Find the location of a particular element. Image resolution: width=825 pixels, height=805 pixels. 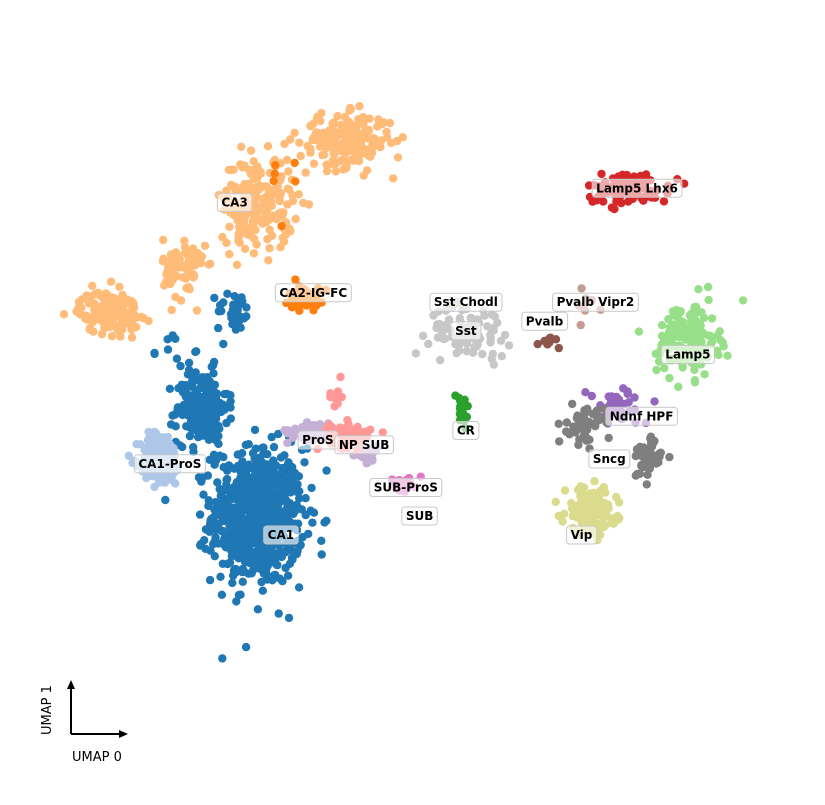

cluster-label-text: NP SUB is located at coordinates (364, 445).